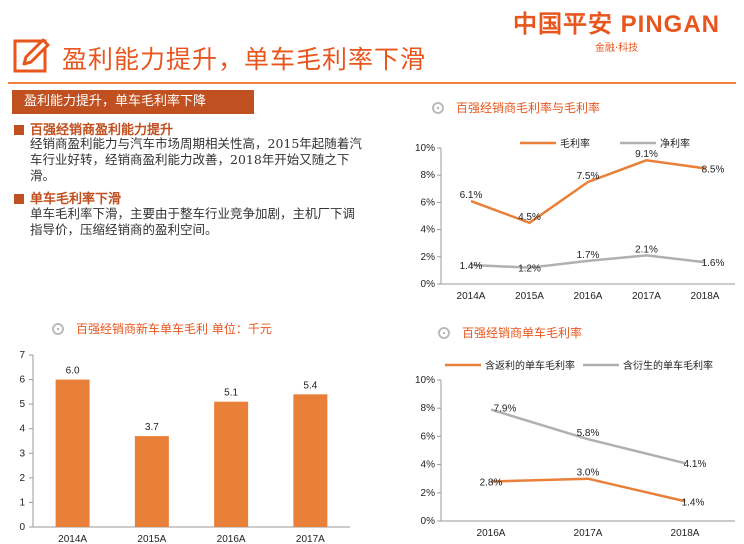 Image resolution: width=744 pixels, height=544 pixels. Describe the element at coordinates (428, 284) in the screenshot. I see `chart1-y-tick-label: 0%` at that location.